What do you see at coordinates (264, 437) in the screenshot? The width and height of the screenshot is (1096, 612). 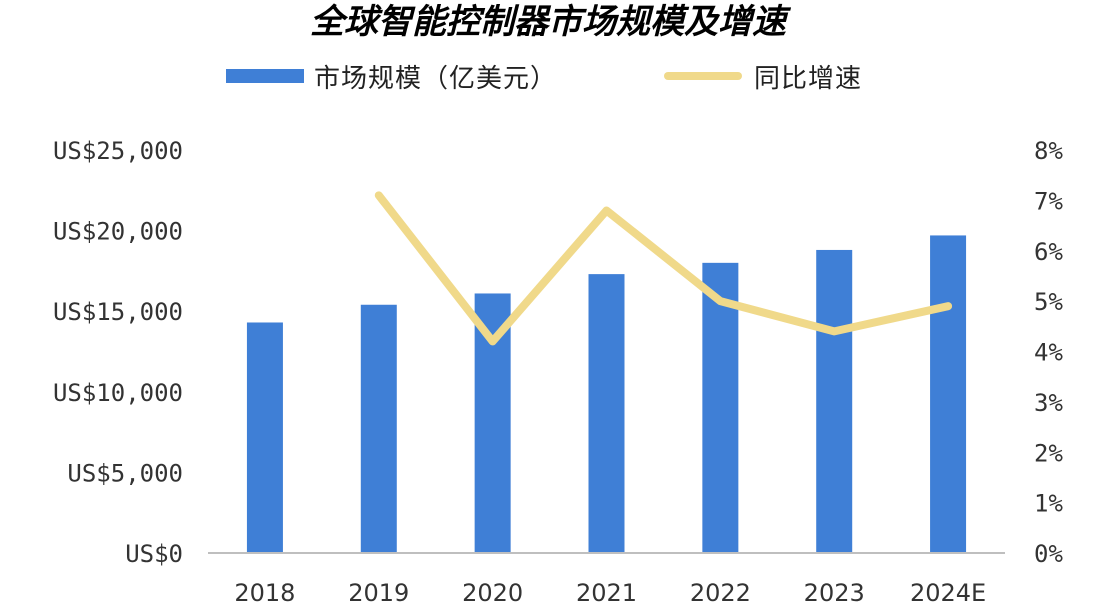 I see `bar-2018` at bounding box center [264, 437].